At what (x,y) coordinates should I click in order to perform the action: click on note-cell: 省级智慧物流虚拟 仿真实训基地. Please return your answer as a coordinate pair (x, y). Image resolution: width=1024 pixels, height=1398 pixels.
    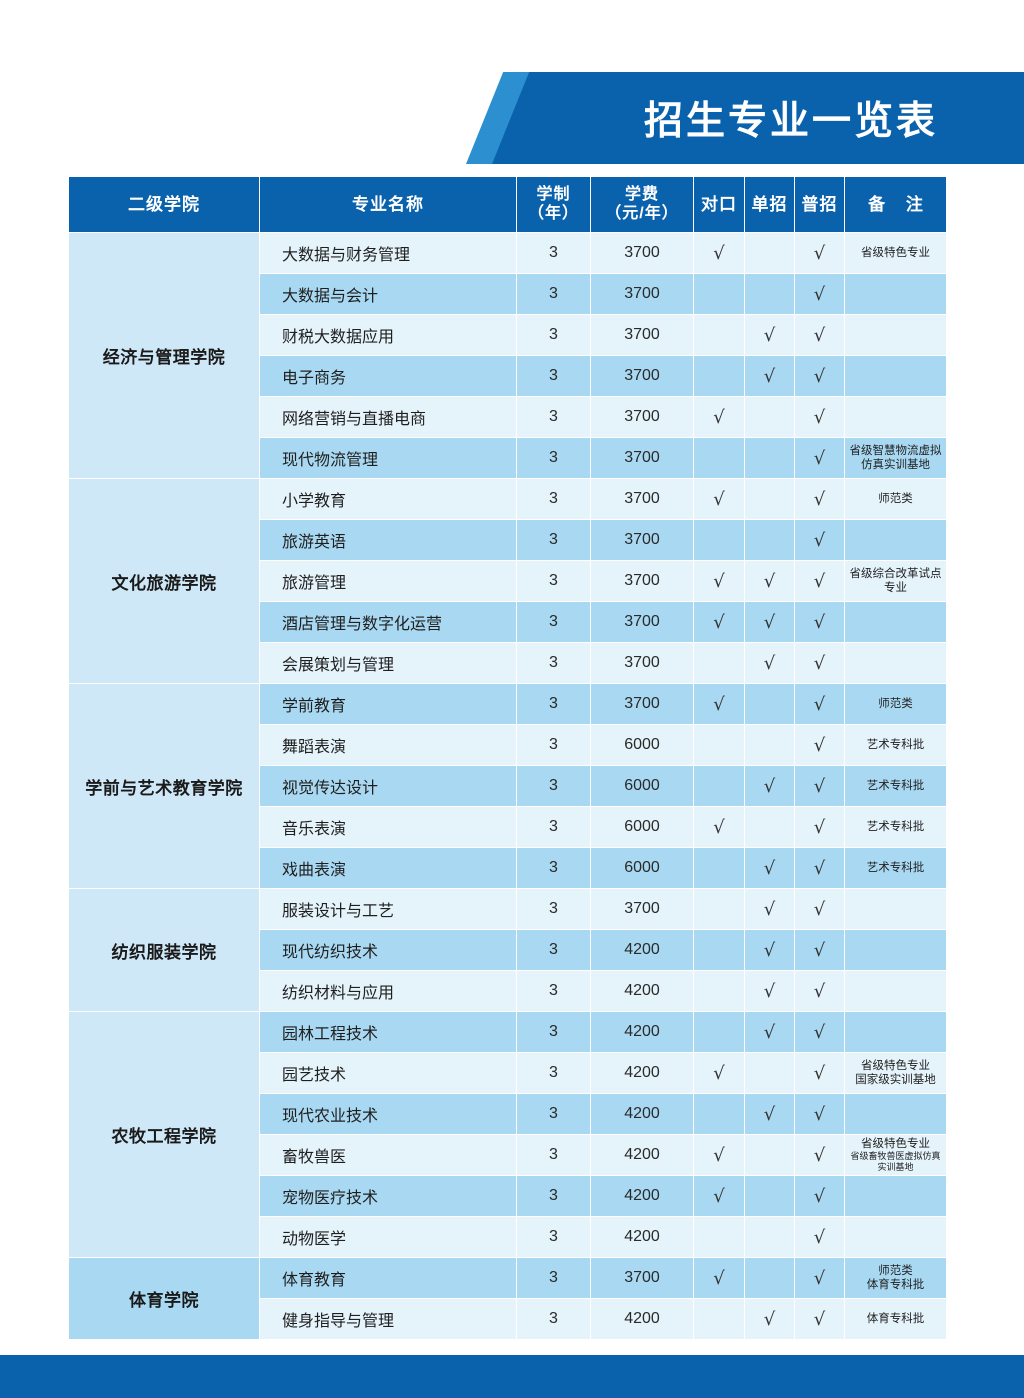
    Looking at the image, I should click on (895, 458).